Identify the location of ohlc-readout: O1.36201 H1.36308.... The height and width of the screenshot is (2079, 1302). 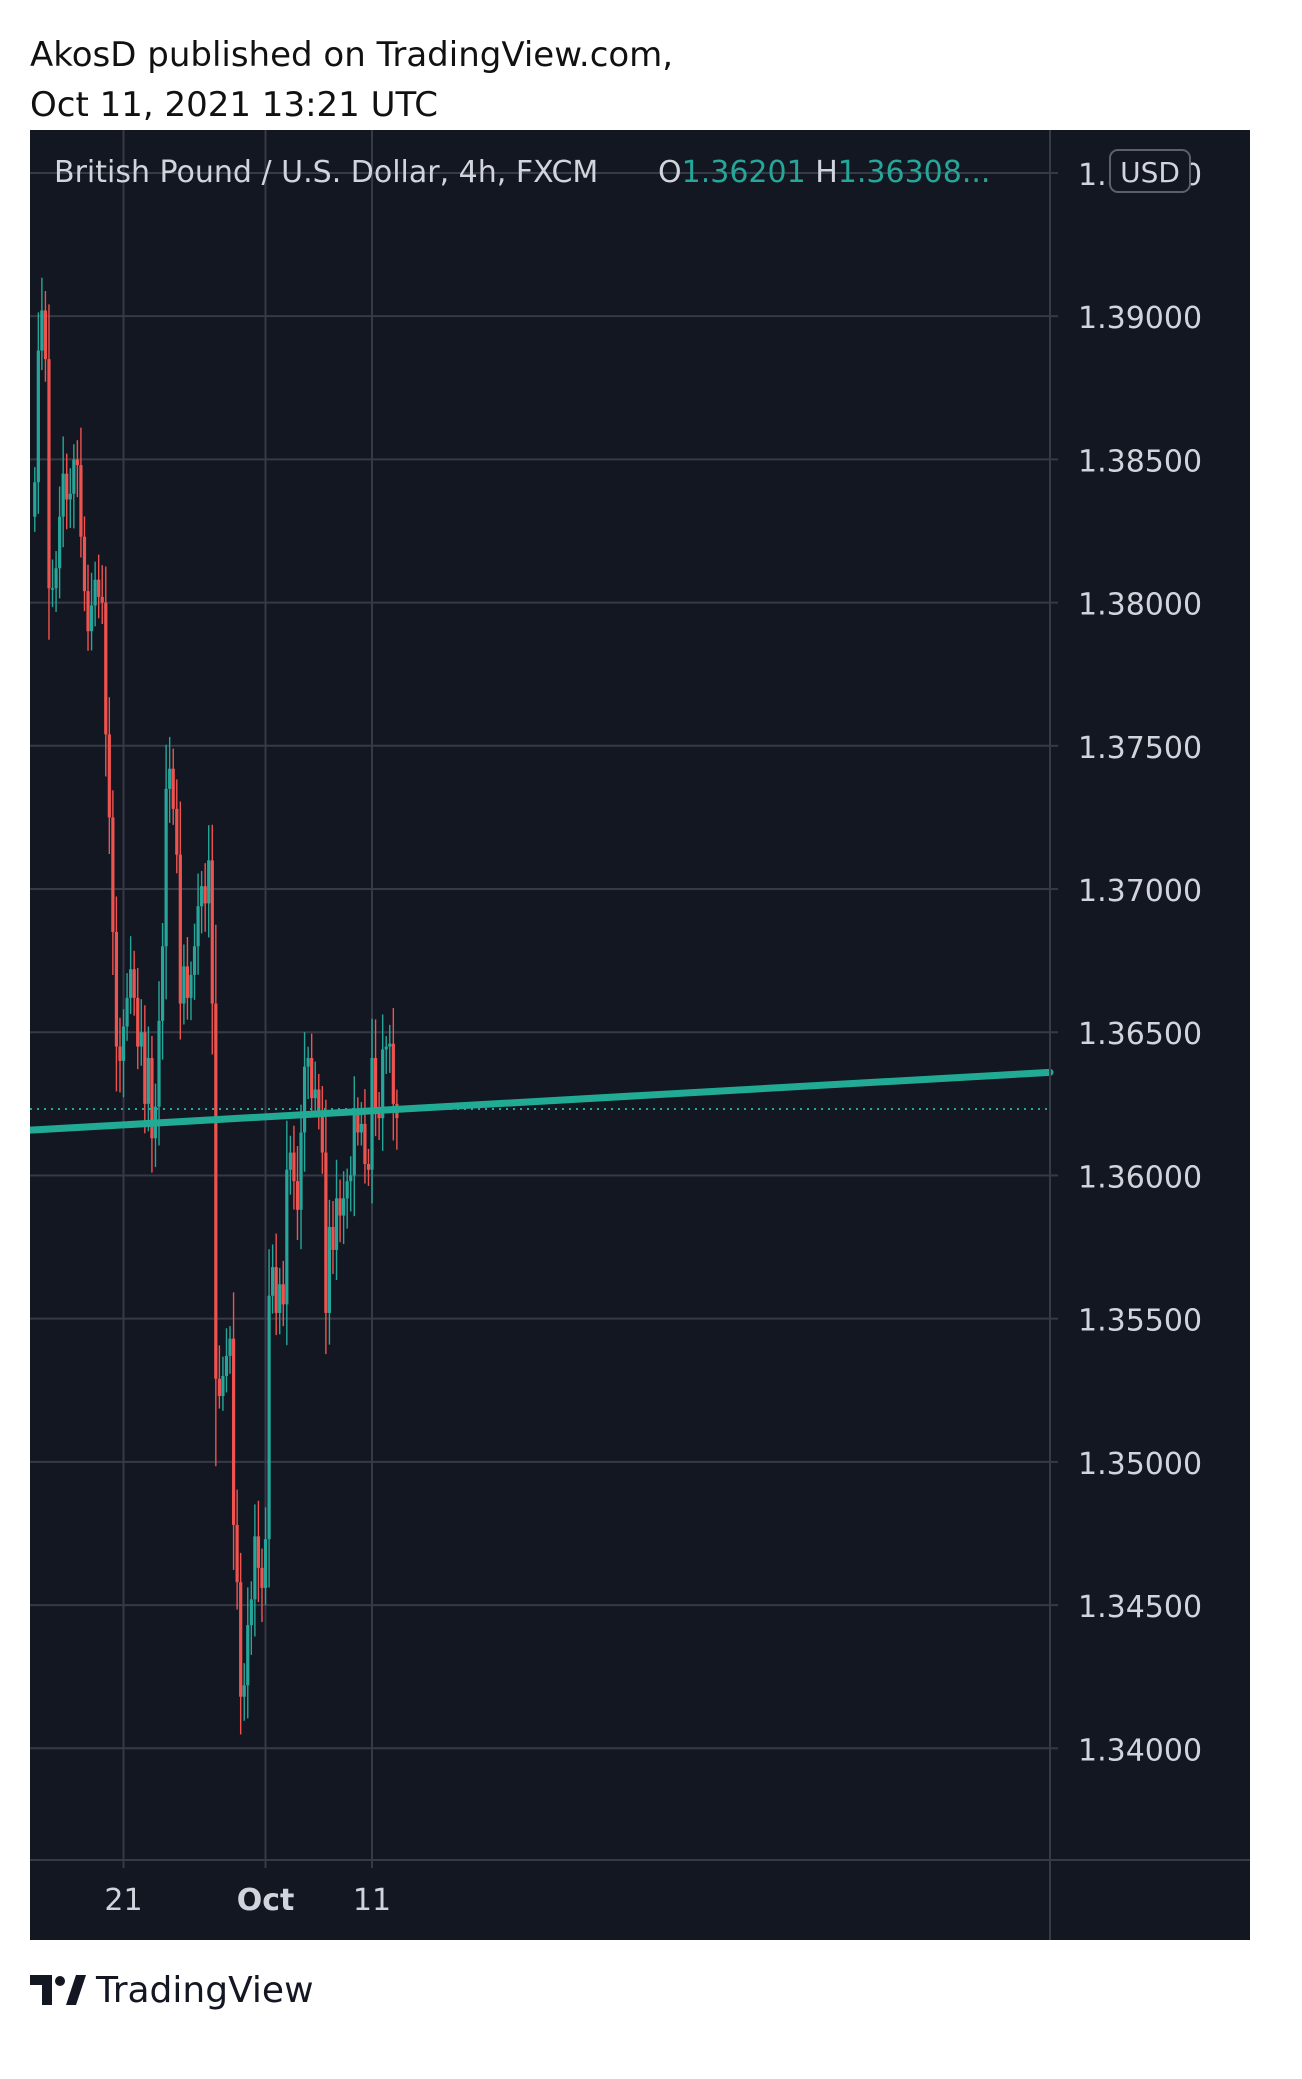
(824, 172).